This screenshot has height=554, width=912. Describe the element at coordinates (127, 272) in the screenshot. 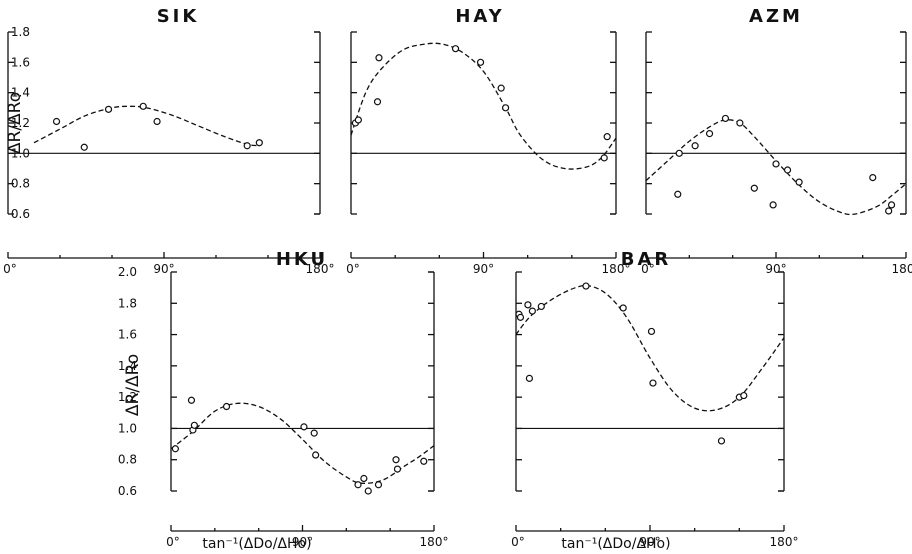

I see `y-tick-label: 2.0` at that location.